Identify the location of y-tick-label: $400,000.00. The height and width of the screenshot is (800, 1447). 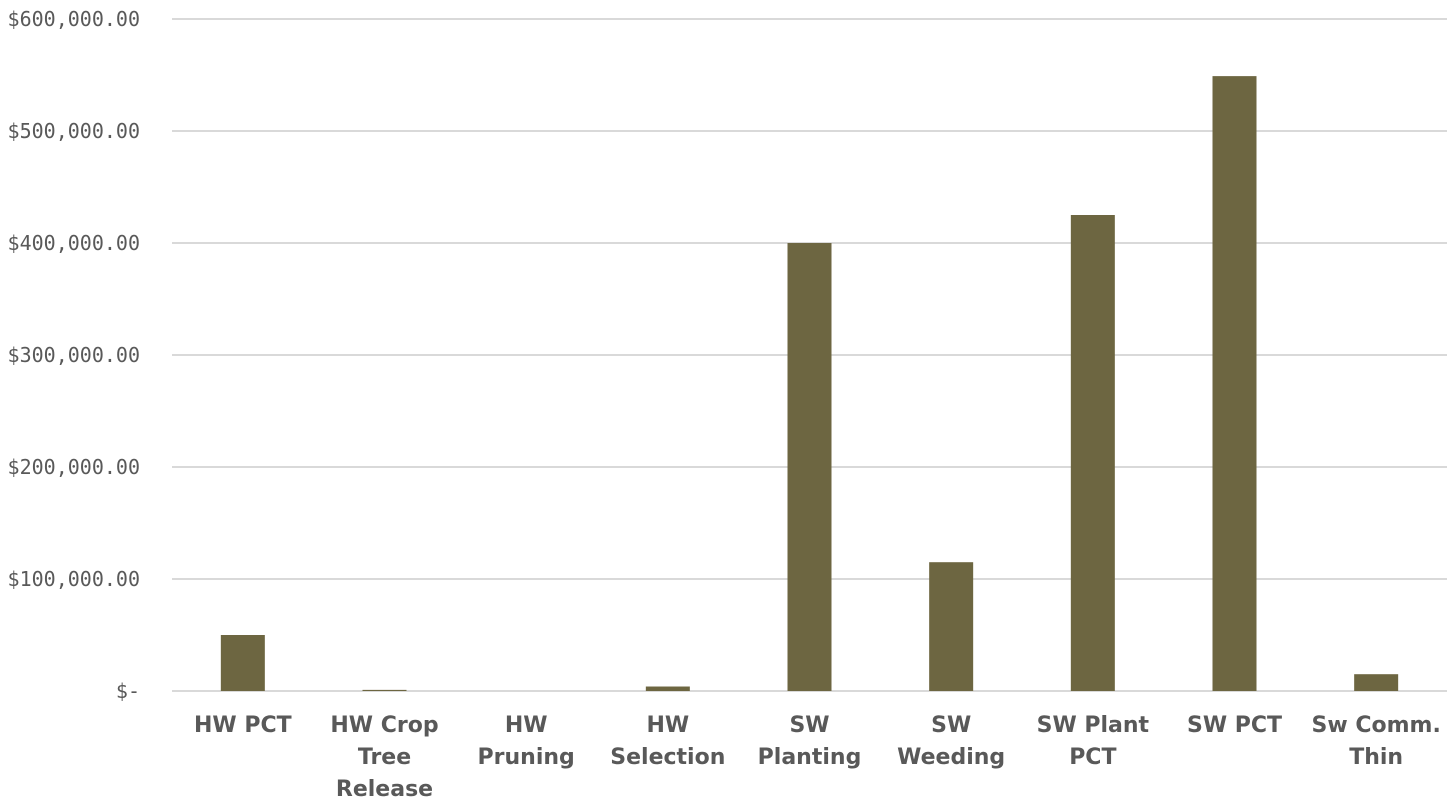
(74, 243).